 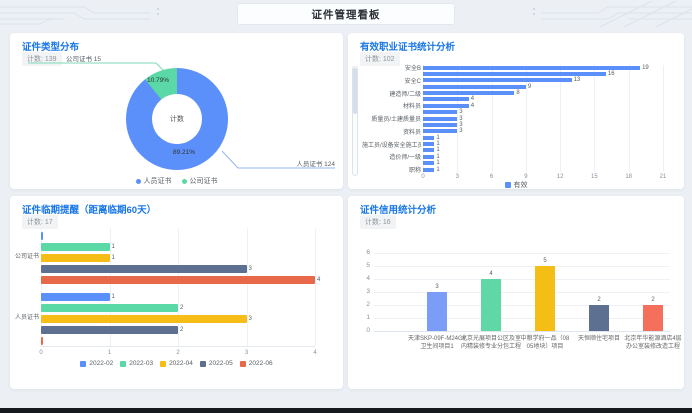 I want to click on panel-title: 证件类型分布, so click(x=51, y=47).